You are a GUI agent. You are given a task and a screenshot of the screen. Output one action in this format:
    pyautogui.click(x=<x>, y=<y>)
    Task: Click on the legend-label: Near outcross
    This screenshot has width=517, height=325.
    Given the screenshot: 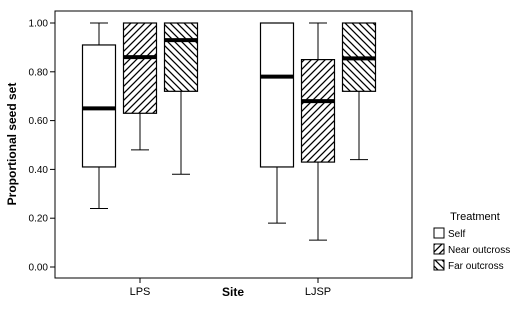 What is the action you would take?
    pyautogui.click(x=479, y=250)
    